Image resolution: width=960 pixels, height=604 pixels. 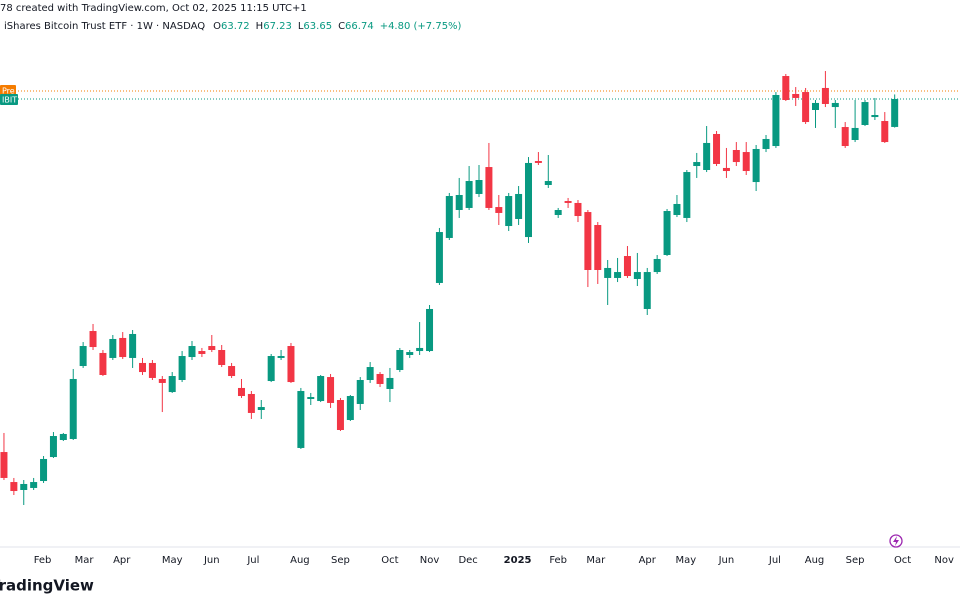 I want to click on ohlc-prefix: H, so click(x=260, y=26).